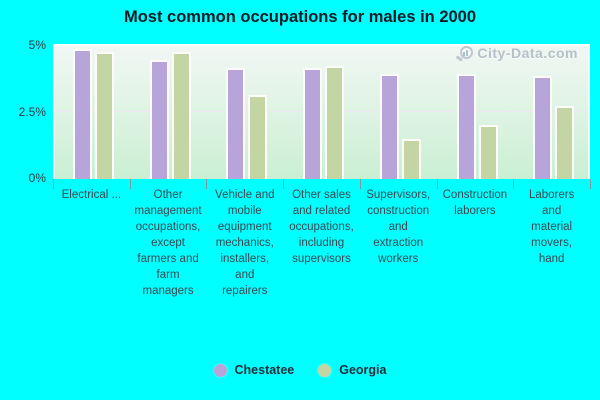 This screenshot has width=600, height=400. I want to click on legend-dot-chestatee, so click(220, 370).